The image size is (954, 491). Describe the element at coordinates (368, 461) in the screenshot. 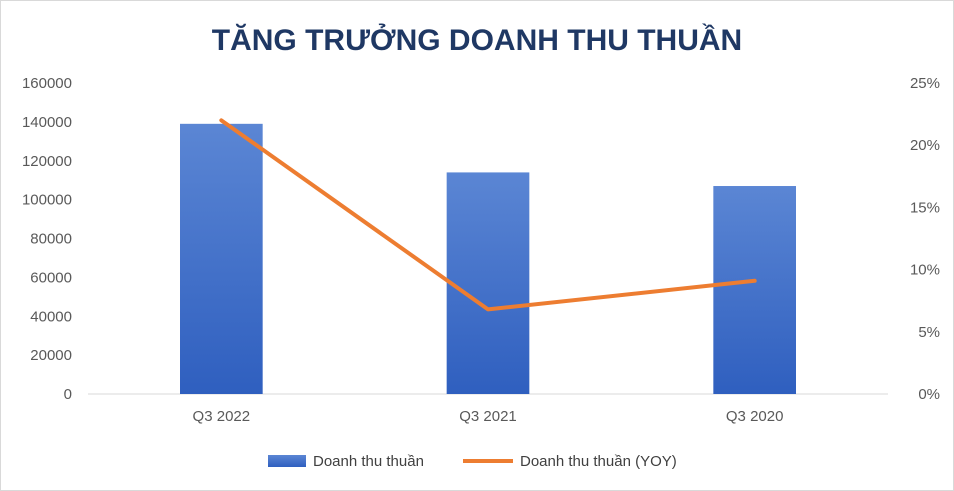

I see `legend-label-bar: Doanh thu thuần` at that location.